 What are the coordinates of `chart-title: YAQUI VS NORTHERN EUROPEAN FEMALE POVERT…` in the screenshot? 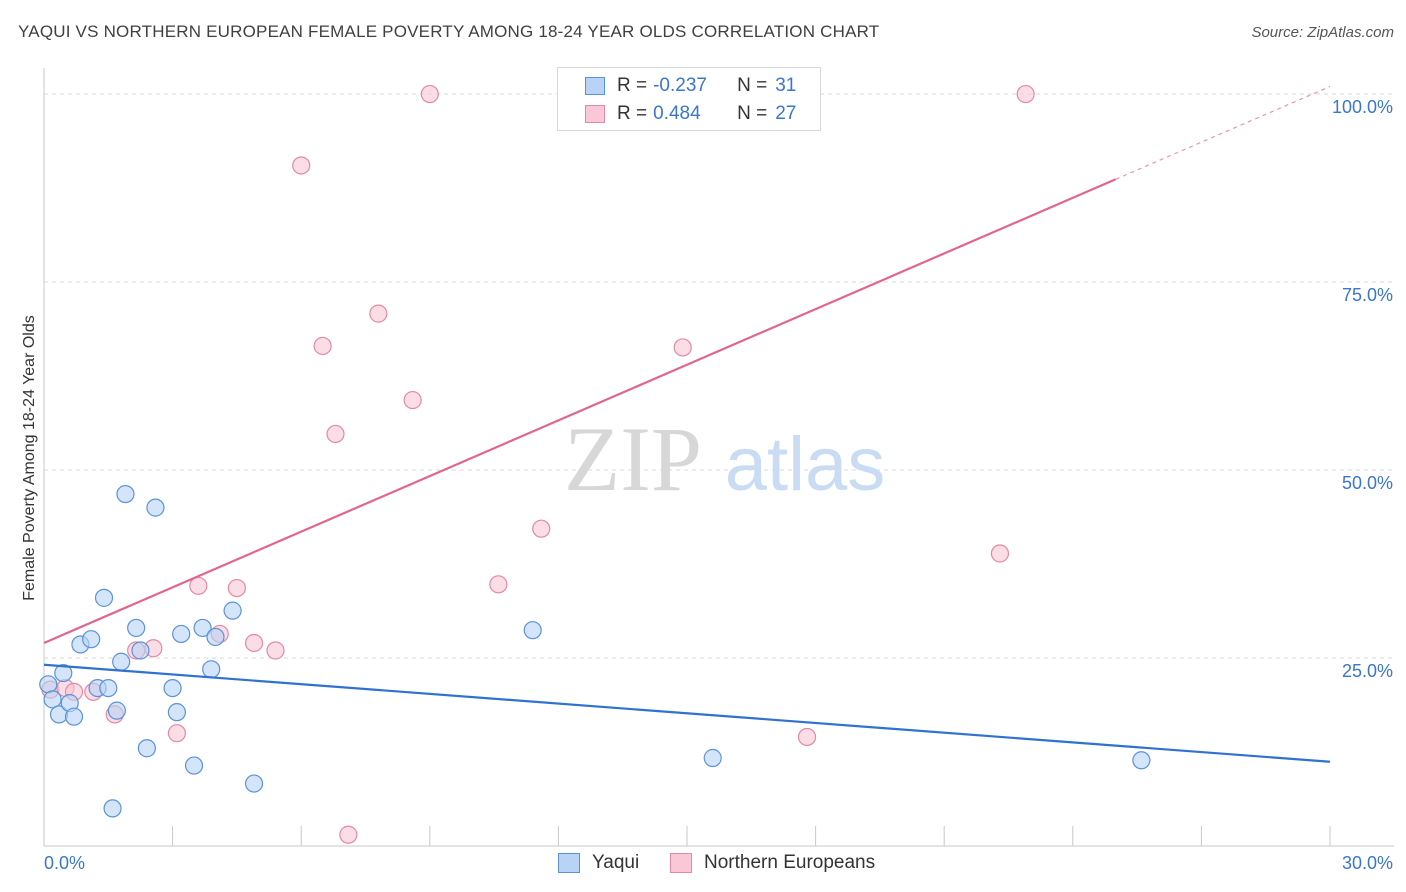 It's located at (449, 31).